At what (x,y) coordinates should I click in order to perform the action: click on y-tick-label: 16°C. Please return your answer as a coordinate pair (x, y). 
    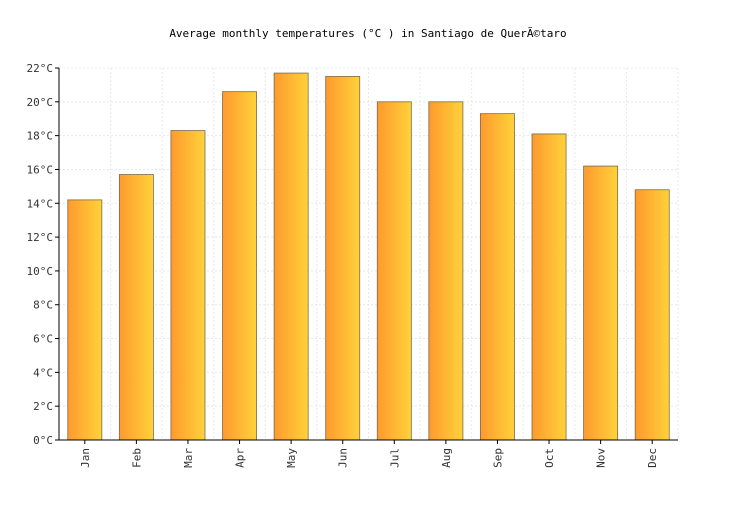
    Looking at the image, I should click on (40, 169).